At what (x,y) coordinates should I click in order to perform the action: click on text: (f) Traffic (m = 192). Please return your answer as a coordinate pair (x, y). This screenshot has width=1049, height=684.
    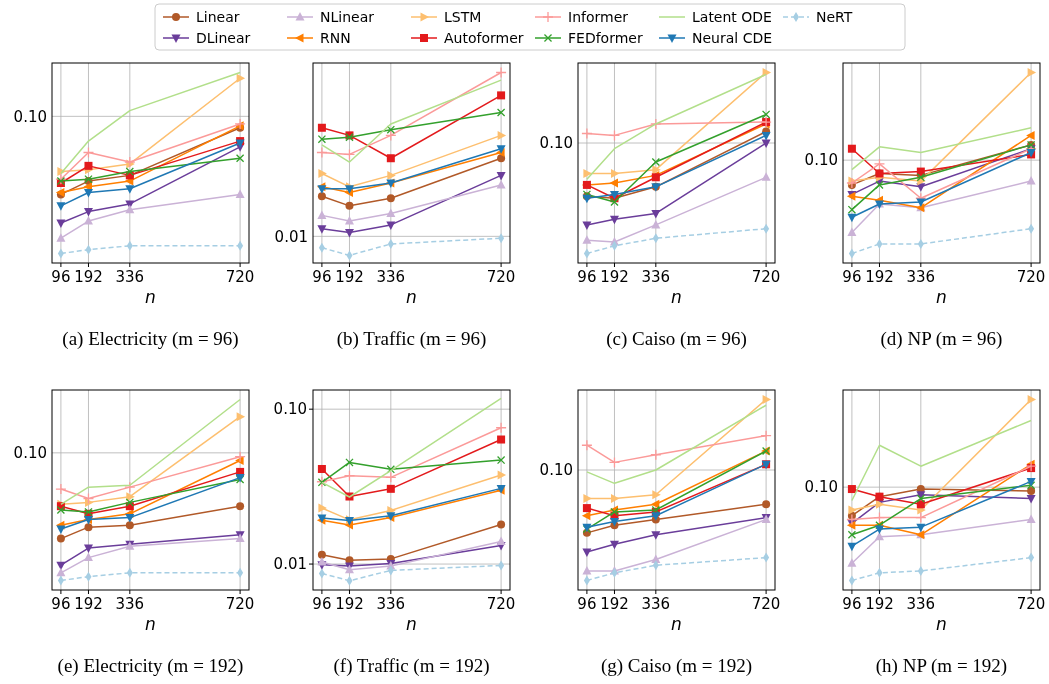
    Looking at the image, I should click on (411, 666).